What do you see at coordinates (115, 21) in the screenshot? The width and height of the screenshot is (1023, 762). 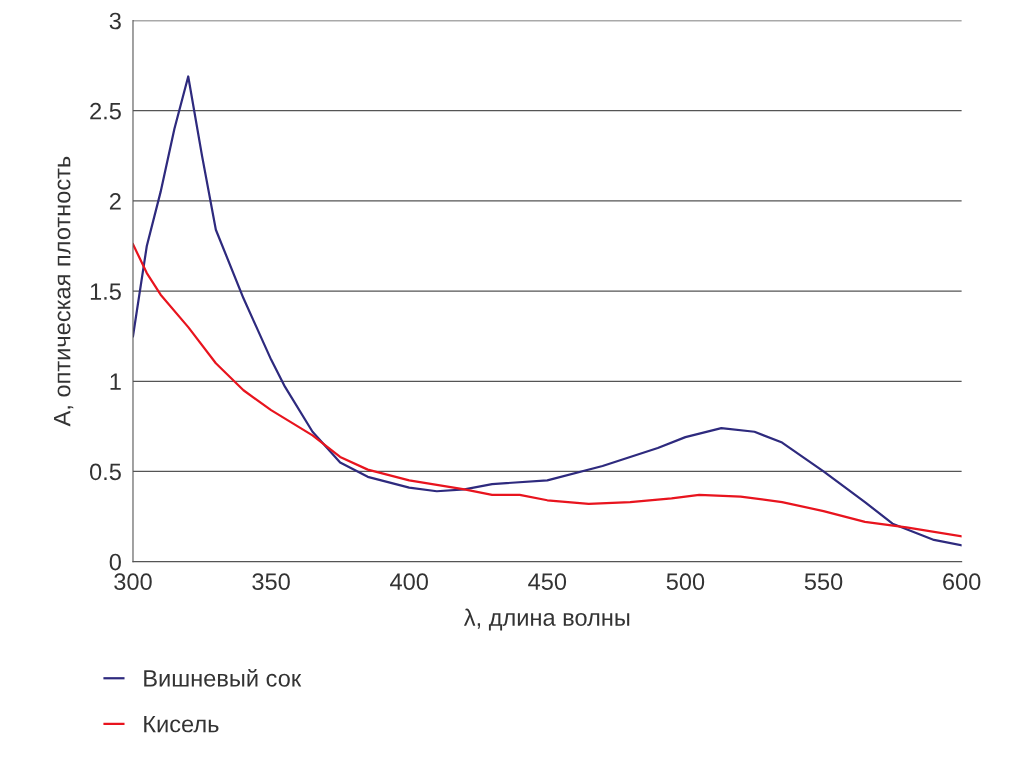 I see `y-tick-label: 3` at bounding box center [115, 21].